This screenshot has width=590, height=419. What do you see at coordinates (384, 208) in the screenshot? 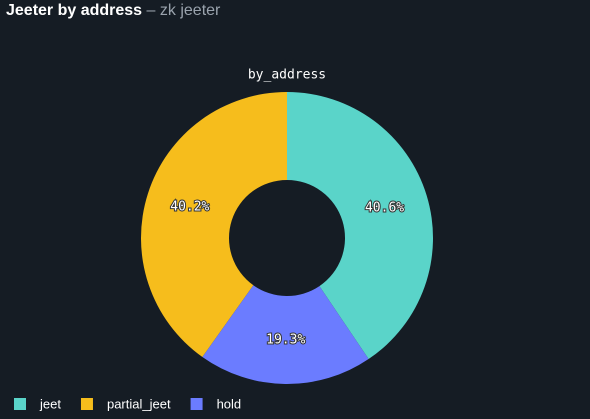
I see `slice-label: 40.6%` at bounding box center [384, 208].